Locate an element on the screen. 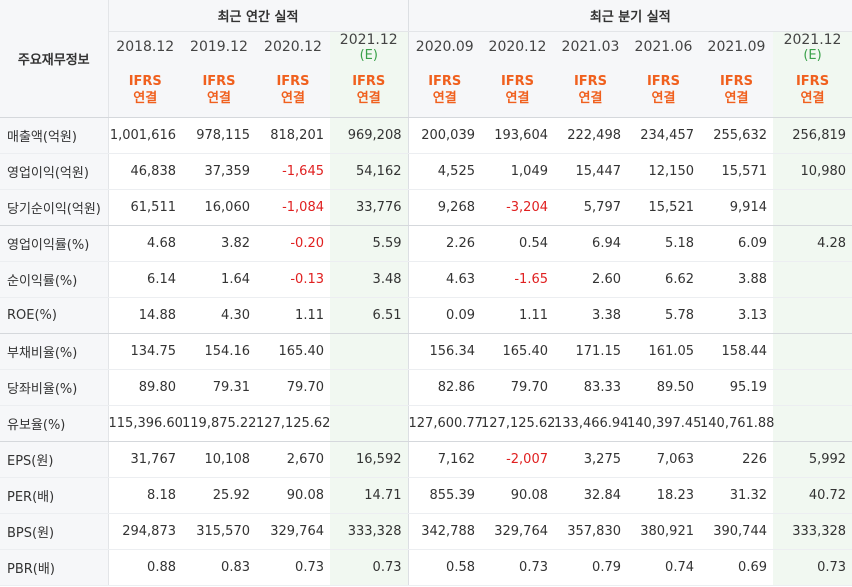  row-label: 부채비율(%) is located at coordinates (54, 351).